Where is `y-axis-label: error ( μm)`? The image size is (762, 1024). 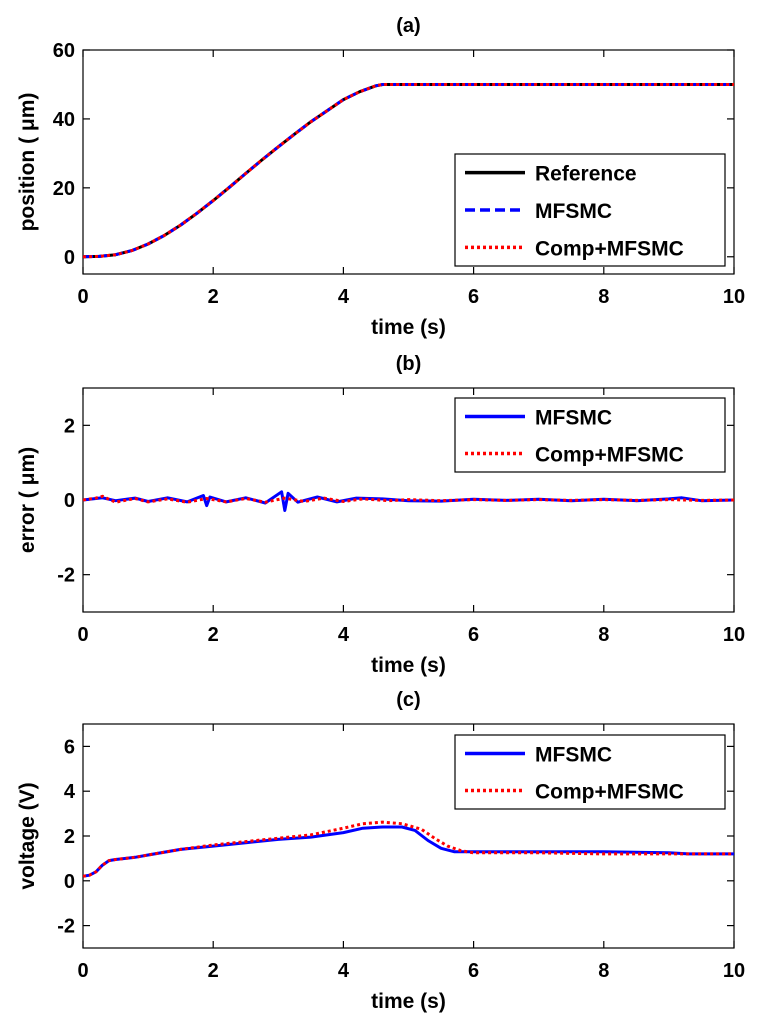 y-axis-label: error ( μm) is located at coordinates (27, 500).